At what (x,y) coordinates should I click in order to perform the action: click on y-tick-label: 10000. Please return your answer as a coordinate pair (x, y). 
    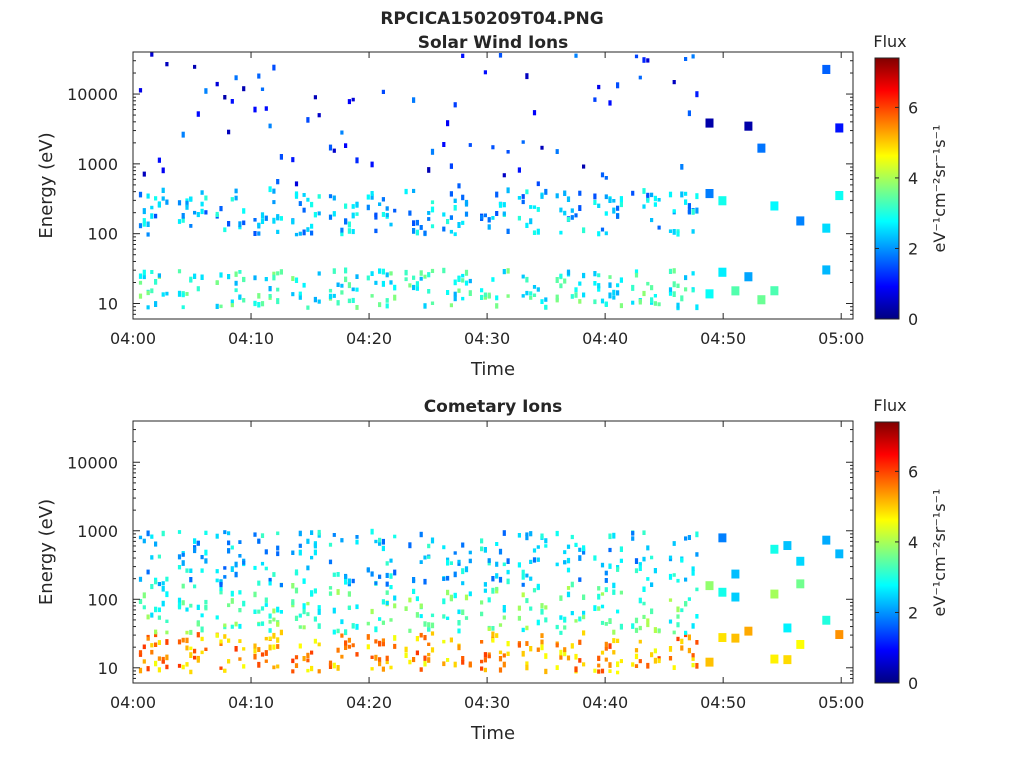
    Looking at the image, I should click on (92, 94).